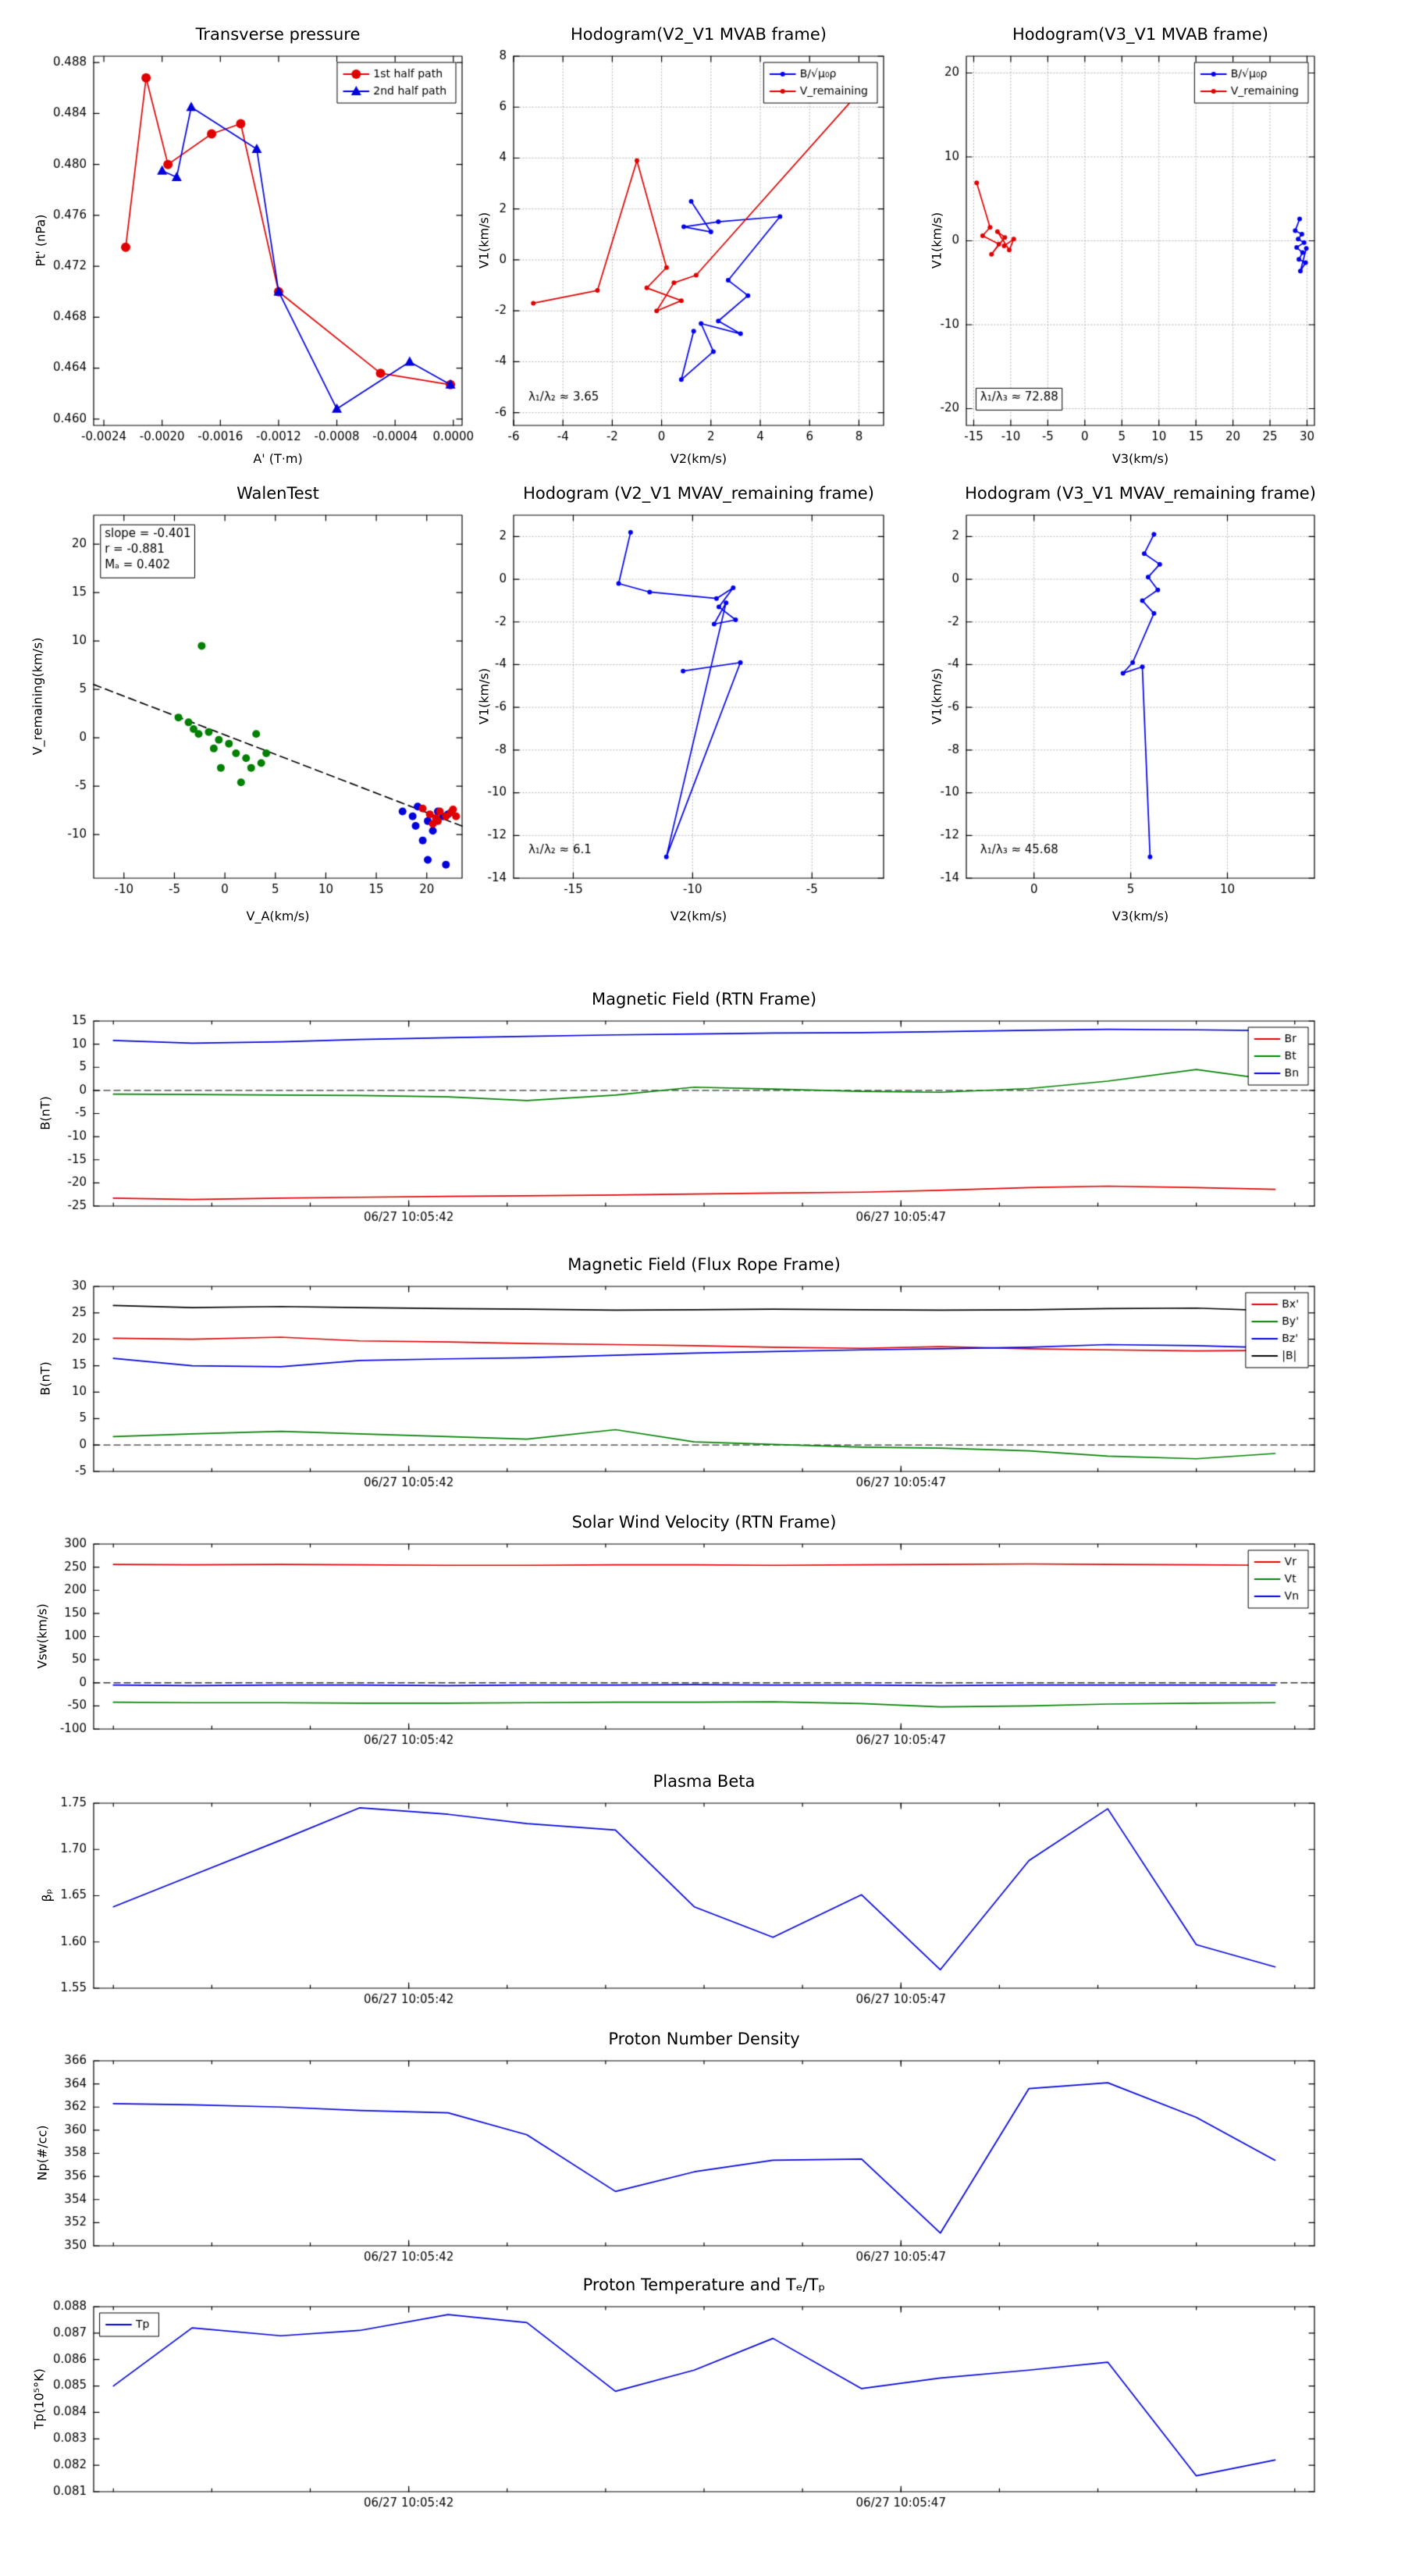 This screenshot has width=1405, height=2576. Describe the element at coordinates (704, 1522) in the screenshot. I see `chart-title-solar-wind-velocity: Solar Wind Velocity (RTN Frame)` at that location.